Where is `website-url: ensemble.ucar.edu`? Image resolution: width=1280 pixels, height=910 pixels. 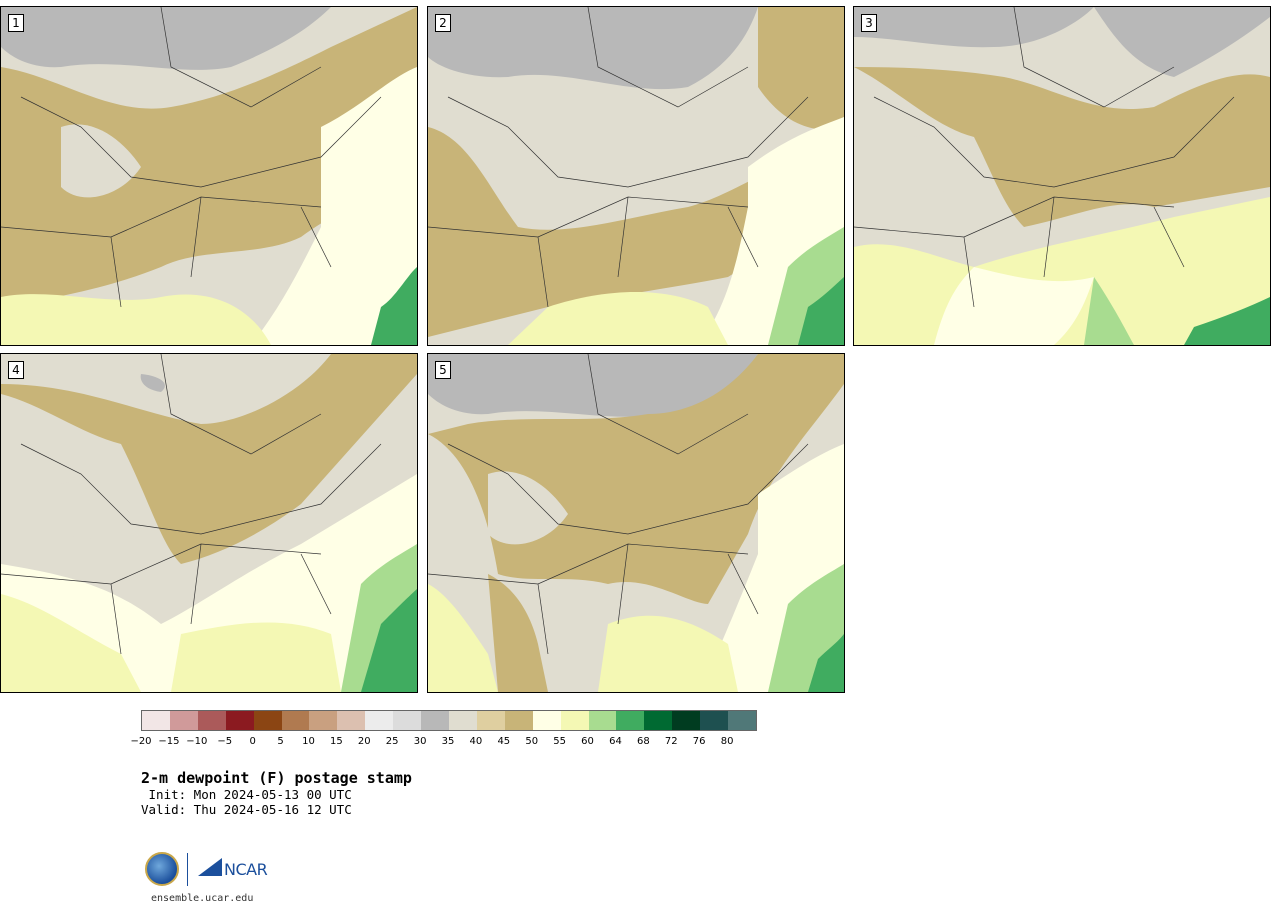 website-url: ensemble.ucar.edu is located at coordinates (202, 898).